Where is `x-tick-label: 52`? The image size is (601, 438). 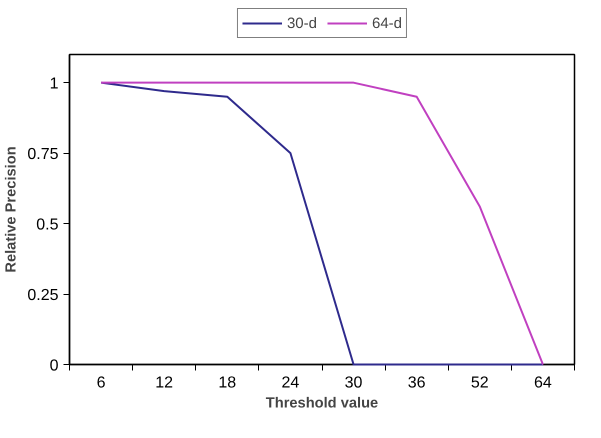 x-tick-label: 52 is located at coordinates (479, 383).